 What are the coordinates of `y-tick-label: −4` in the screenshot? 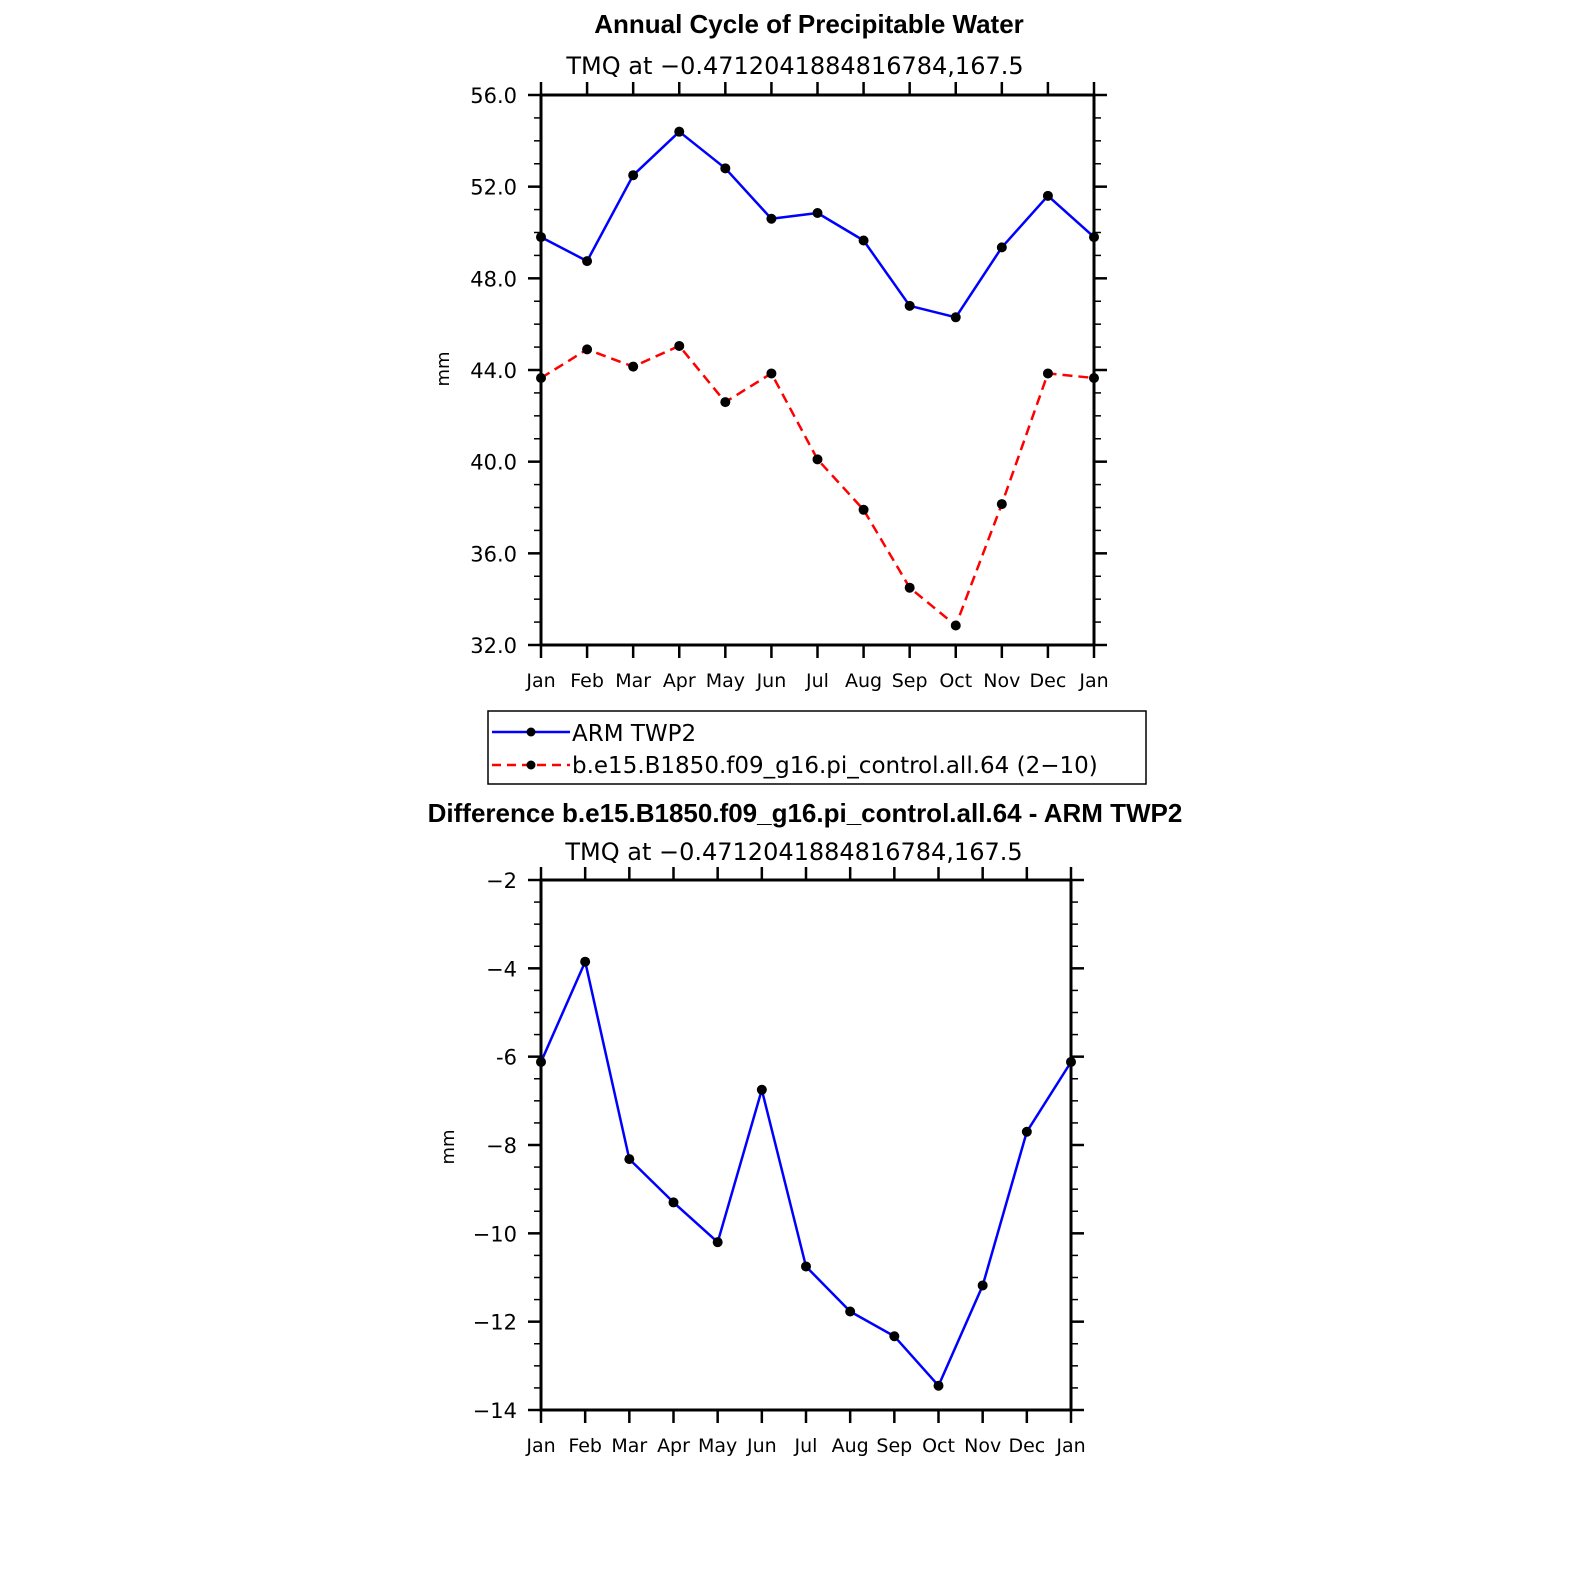 It's located at (501, 969).